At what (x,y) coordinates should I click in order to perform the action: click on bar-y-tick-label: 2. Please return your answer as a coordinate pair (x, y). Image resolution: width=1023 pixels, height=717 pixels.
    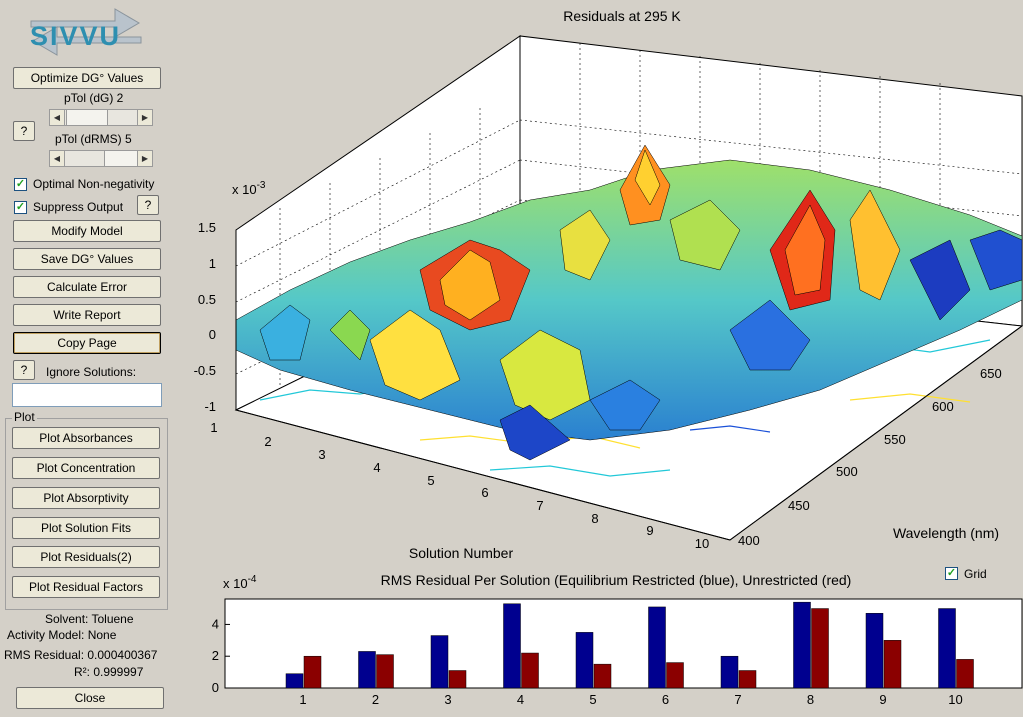
    Looking at the image, I should click on (215, 655).